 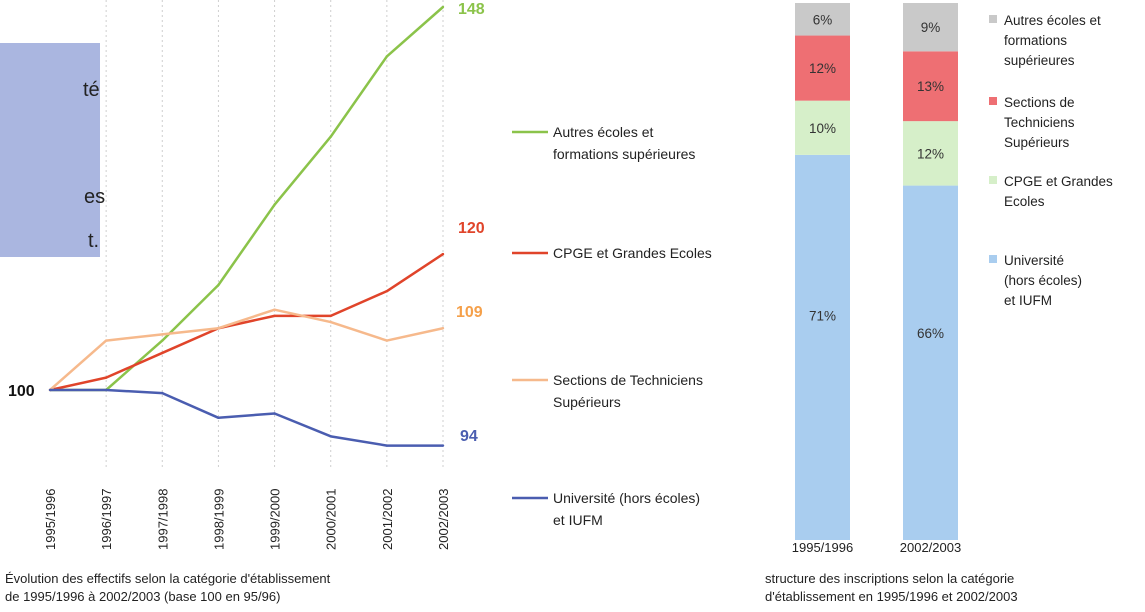 I want to click on overlay-text: té, so click(x=91, y=90).